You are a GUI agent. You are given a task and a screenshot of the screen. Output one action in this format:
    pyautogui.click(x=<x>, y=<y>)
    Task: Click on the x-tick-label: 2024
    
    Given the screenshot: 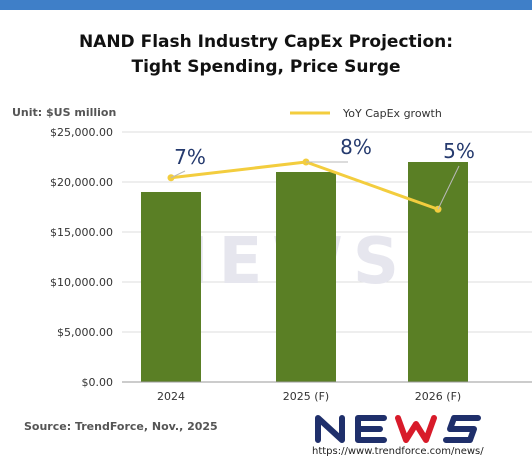 What is the action you would take?
    pyautogui.click(x=171, y=396)
    